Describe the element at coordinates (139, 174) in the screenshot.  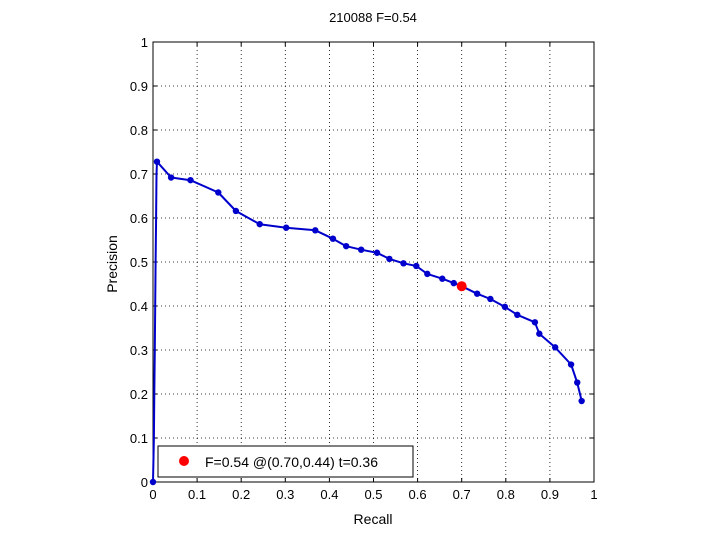
I see `y-tick-label: 0.7` at that location.